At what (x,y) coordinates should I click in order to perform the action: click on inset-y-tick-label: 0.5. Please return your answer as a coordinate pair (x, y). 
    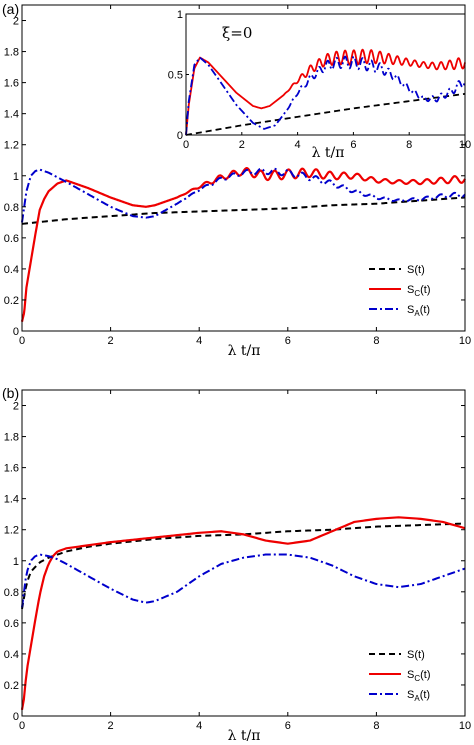
    Looking at the image, I should click on (175, 76).